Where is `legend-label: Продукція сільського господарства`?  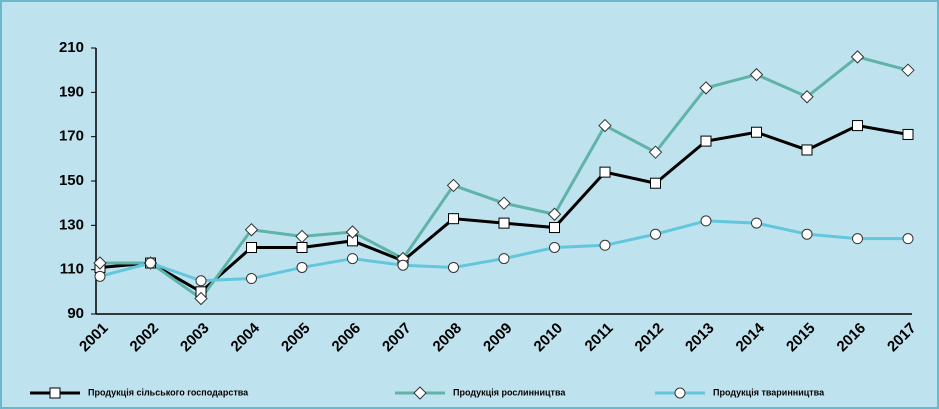
legend-label: Продукція сільського господарства is located at coordinates (168, 392).